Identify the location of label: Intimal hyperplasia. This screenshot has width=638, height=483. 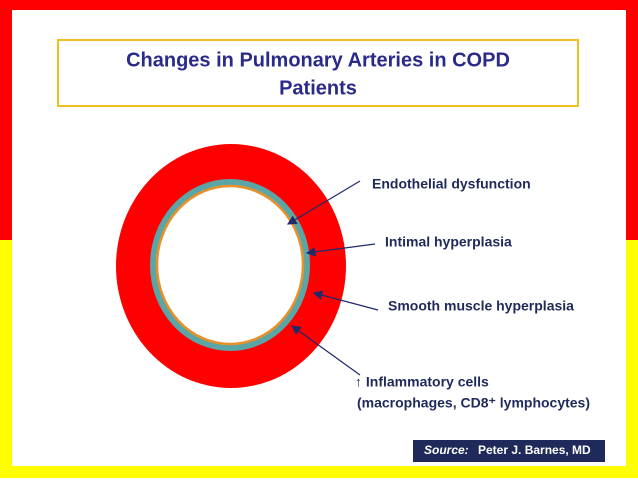
(448, 242).